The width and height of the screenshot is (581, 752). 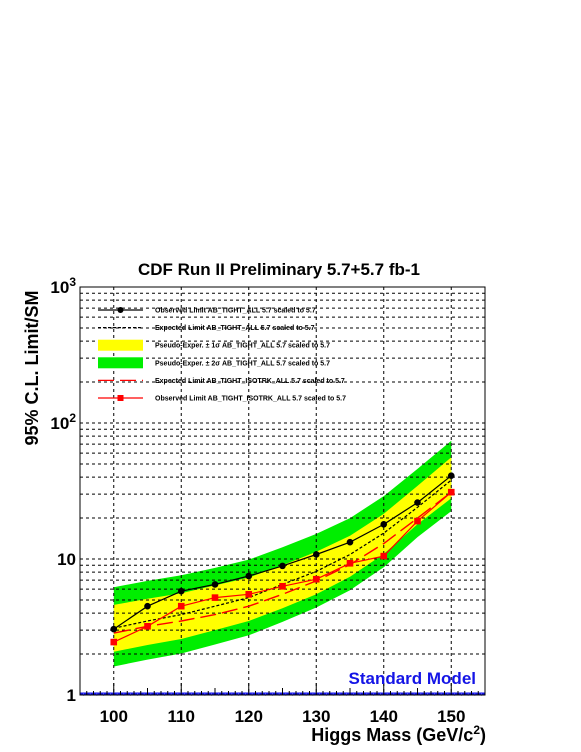 What do you see at coordinates (483, 735) in the screenshot?
I see `x-axis-label-end: )` at bounding box center [483, 735].